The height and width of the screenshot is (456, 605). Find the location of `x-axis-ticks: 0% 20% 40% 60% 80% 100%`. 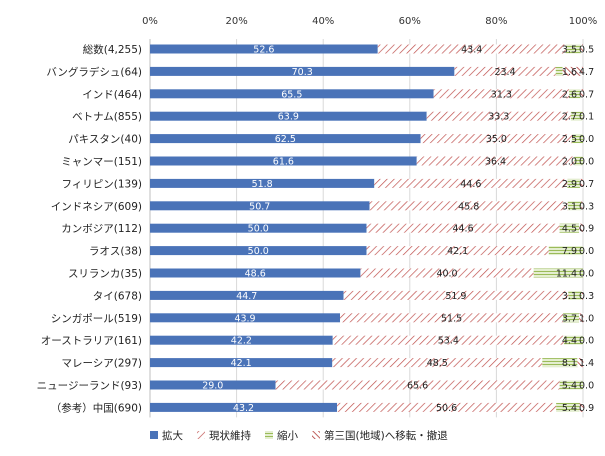

x-axis-ticks: 0% 20% 40% 60% 80% 100% is located at coordinates (369, 21).